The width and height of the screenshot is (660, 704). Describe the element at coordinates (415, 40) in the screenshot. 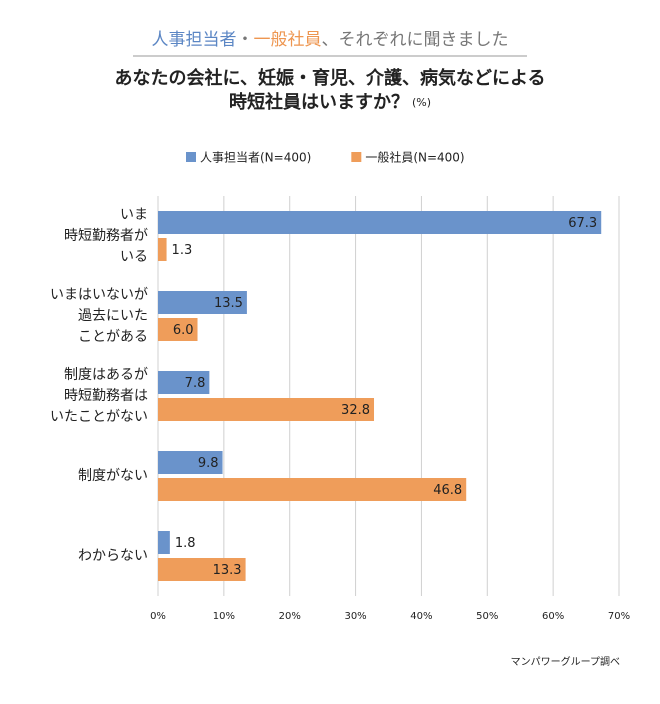

I see `subtitle-part: 、それぞれに聞きました` at that location.